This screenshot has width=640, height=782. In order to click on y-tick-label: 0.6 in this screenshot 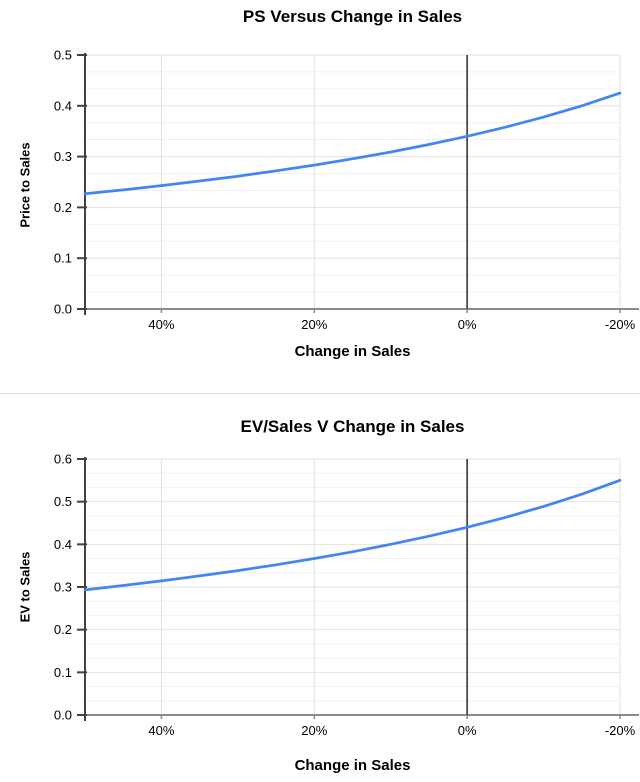, I will do `click(63, 459)`.